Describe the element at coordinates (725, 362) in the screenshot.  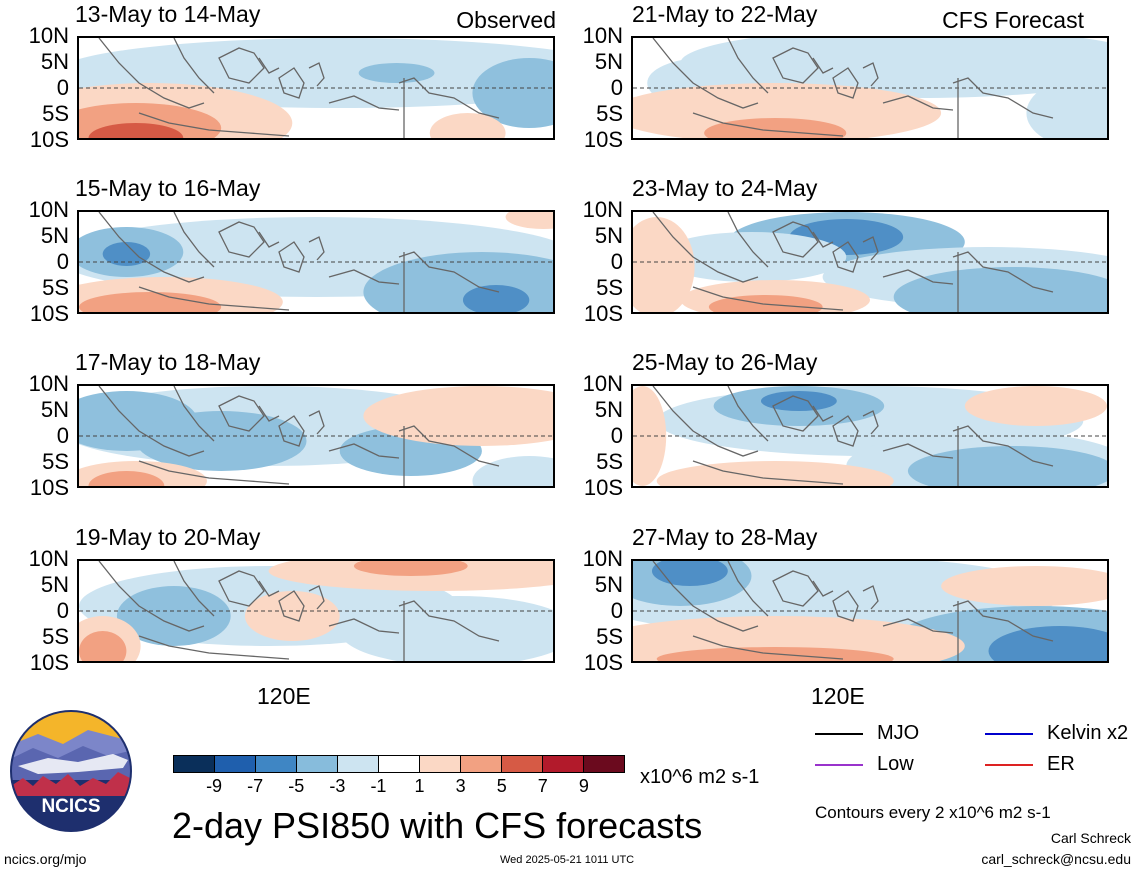
I see `panel-title: 25-May to 26-May` at that location.